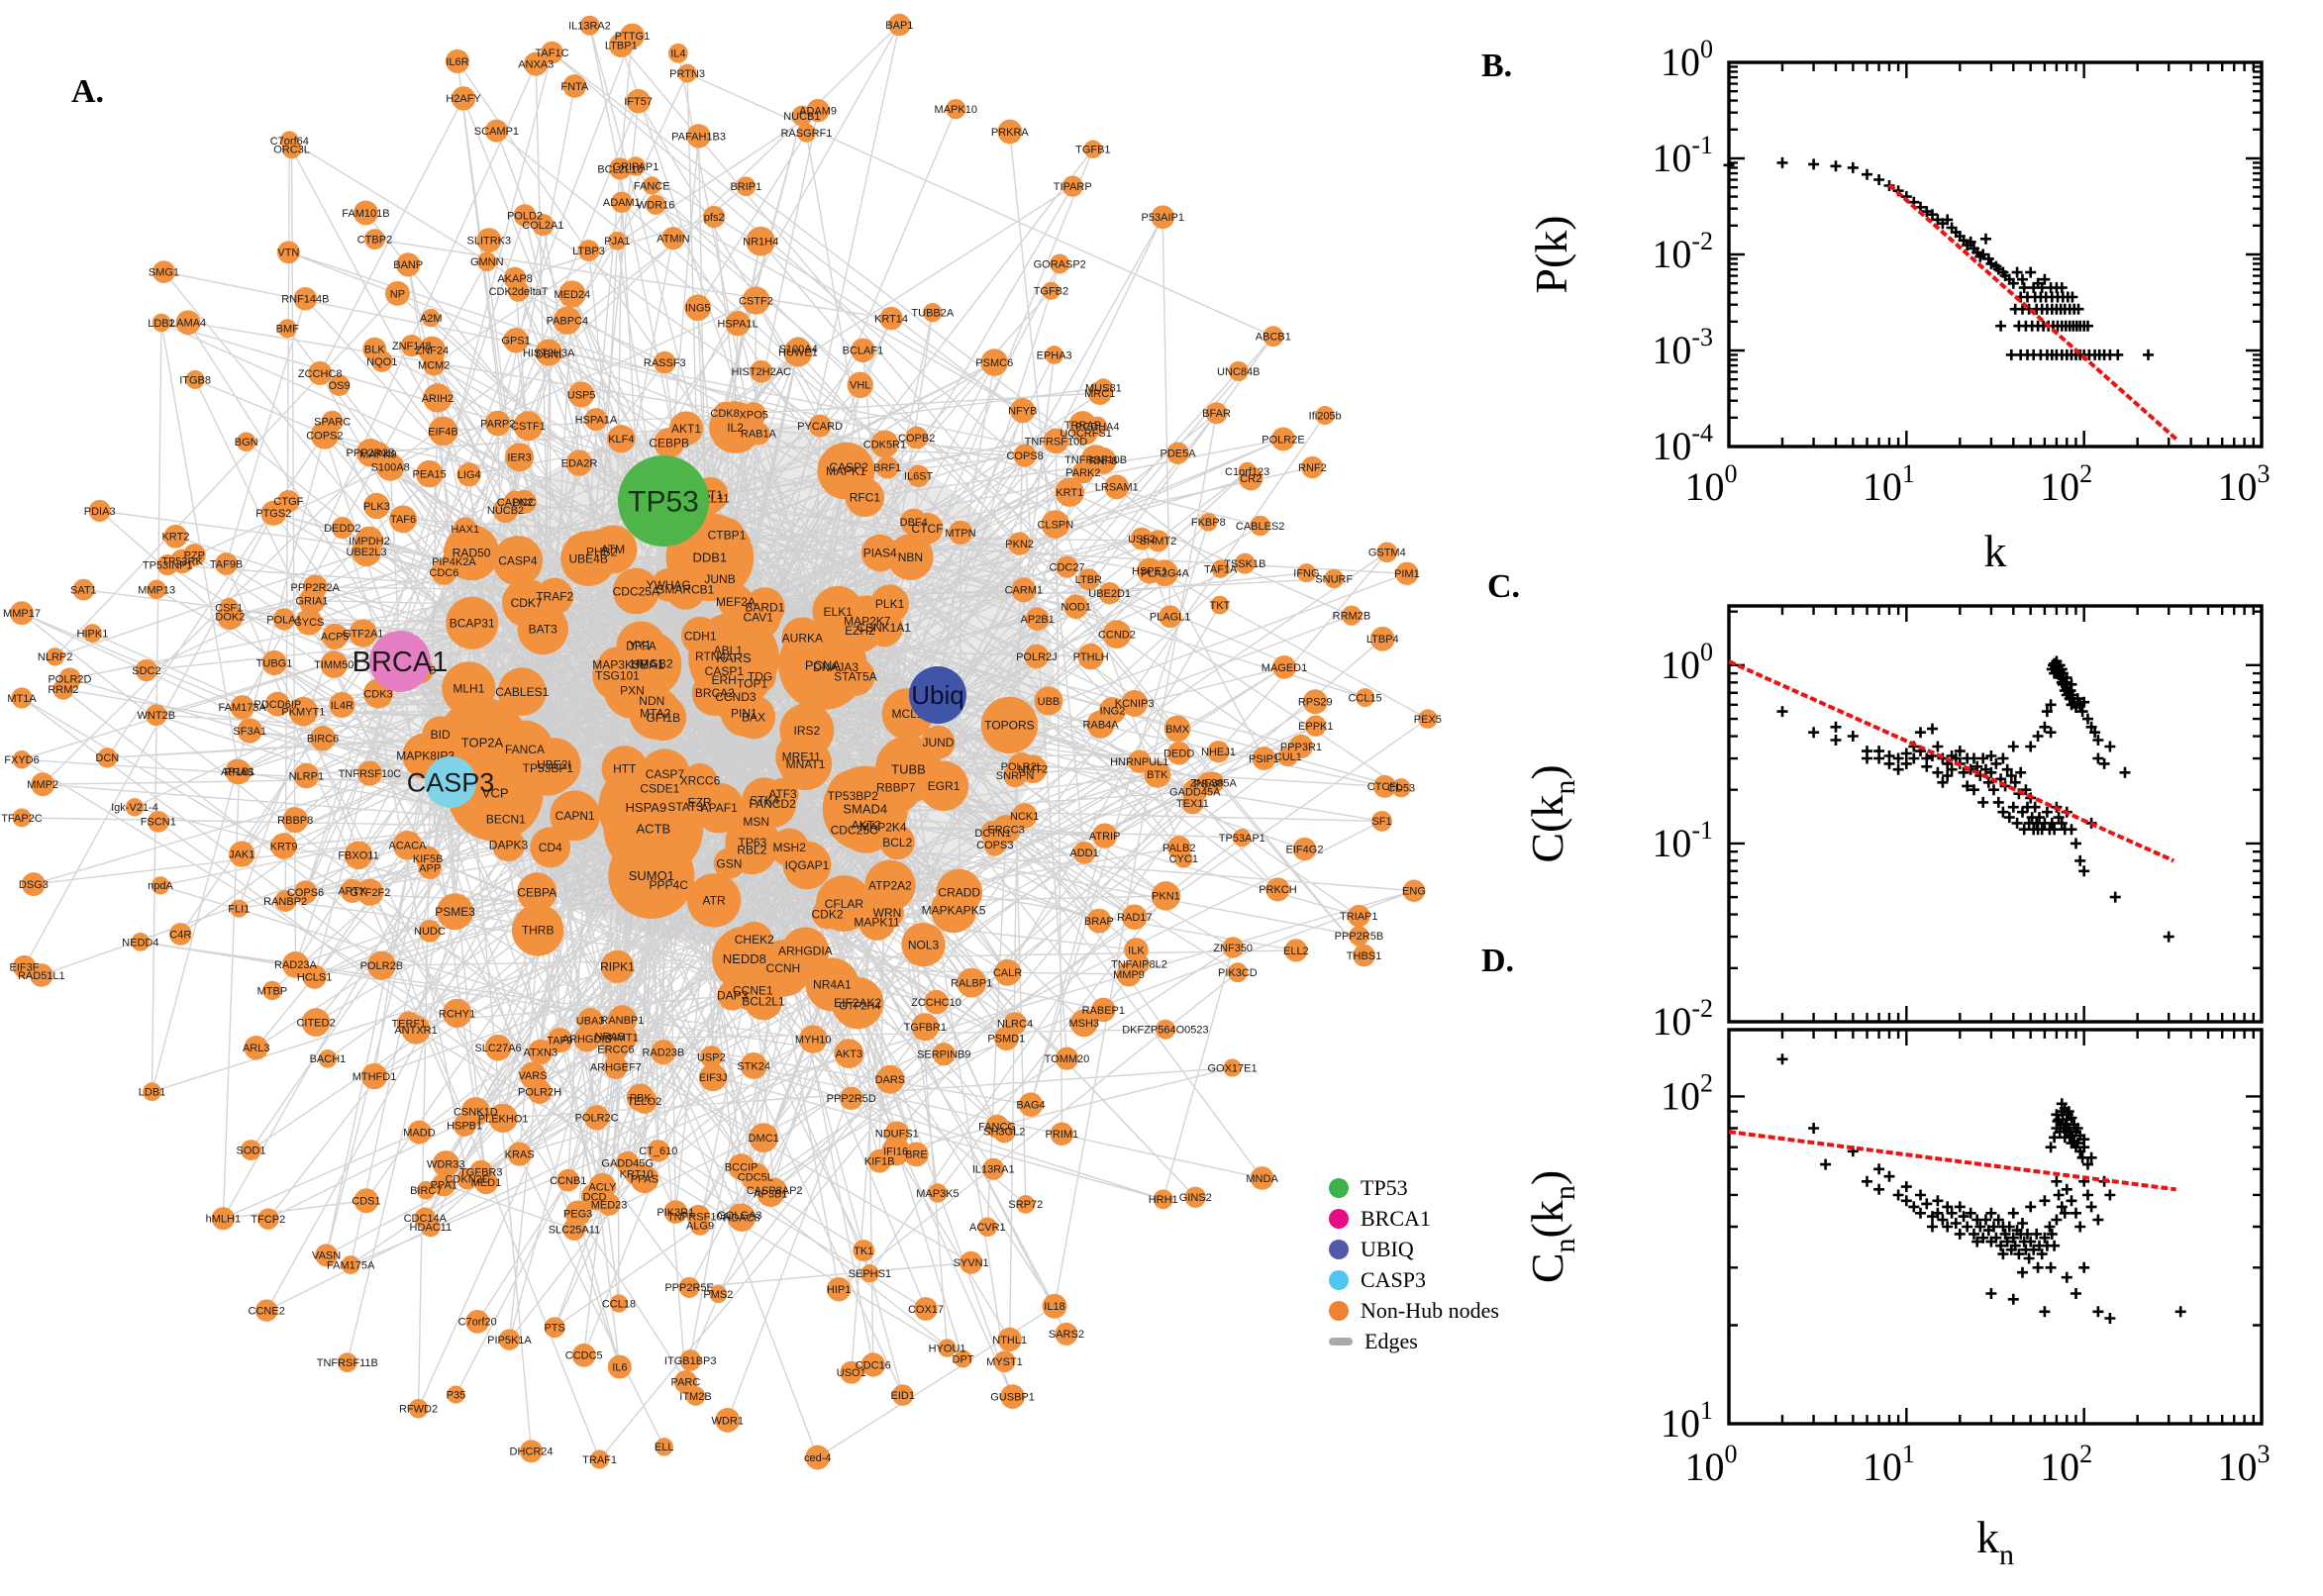 The image size is (2323, 1596). I want to click on chart-clustering-coefficient: 100 10-1 10-2 C(kn), so click(1893, 824).